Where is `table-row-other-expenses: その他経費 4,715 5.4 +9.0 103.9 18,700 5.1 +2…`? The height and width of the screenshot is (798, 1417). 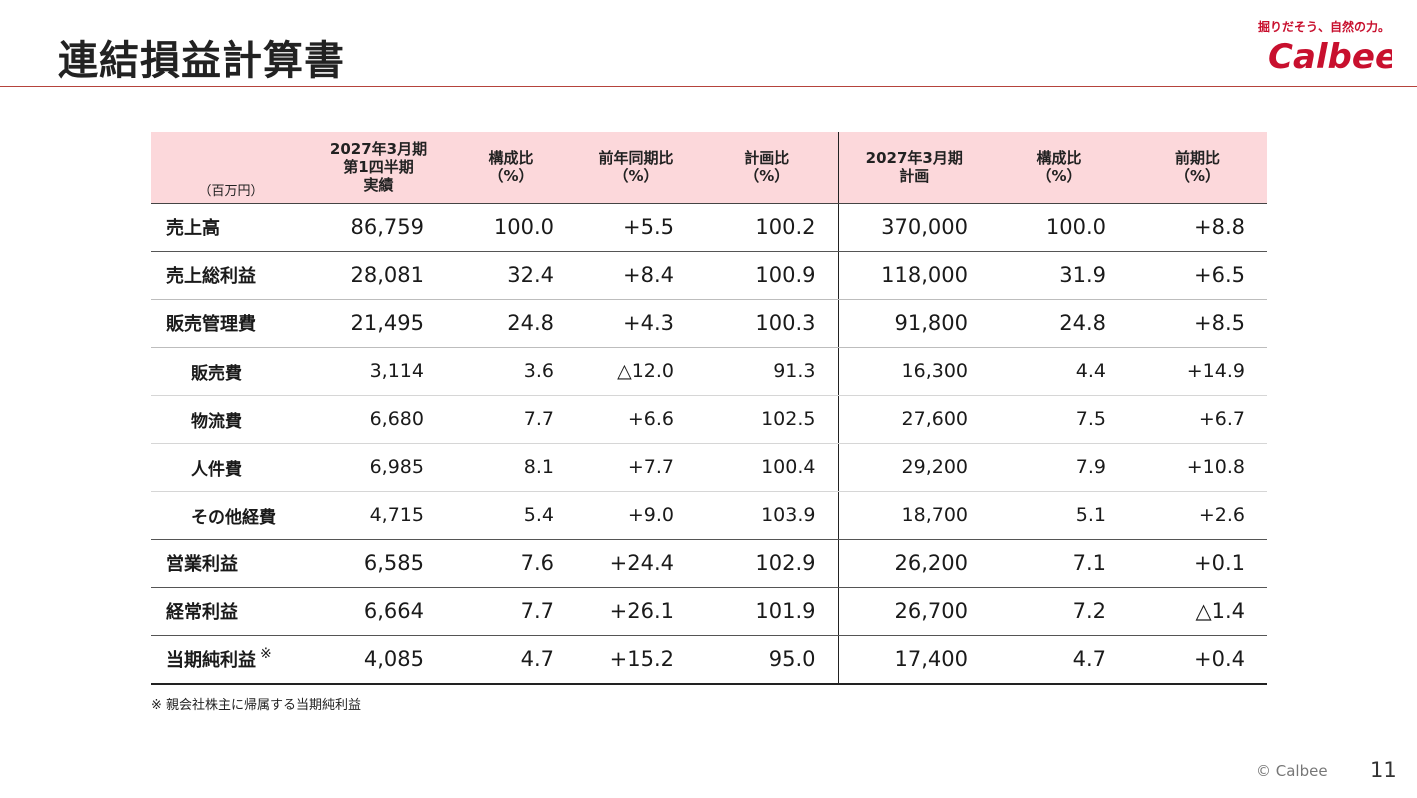
table-row-other-expenses: その他経費 4,715 5.4 +9.0 103.9 18,700 5.1 +2… is located at coordinates (709, 515).